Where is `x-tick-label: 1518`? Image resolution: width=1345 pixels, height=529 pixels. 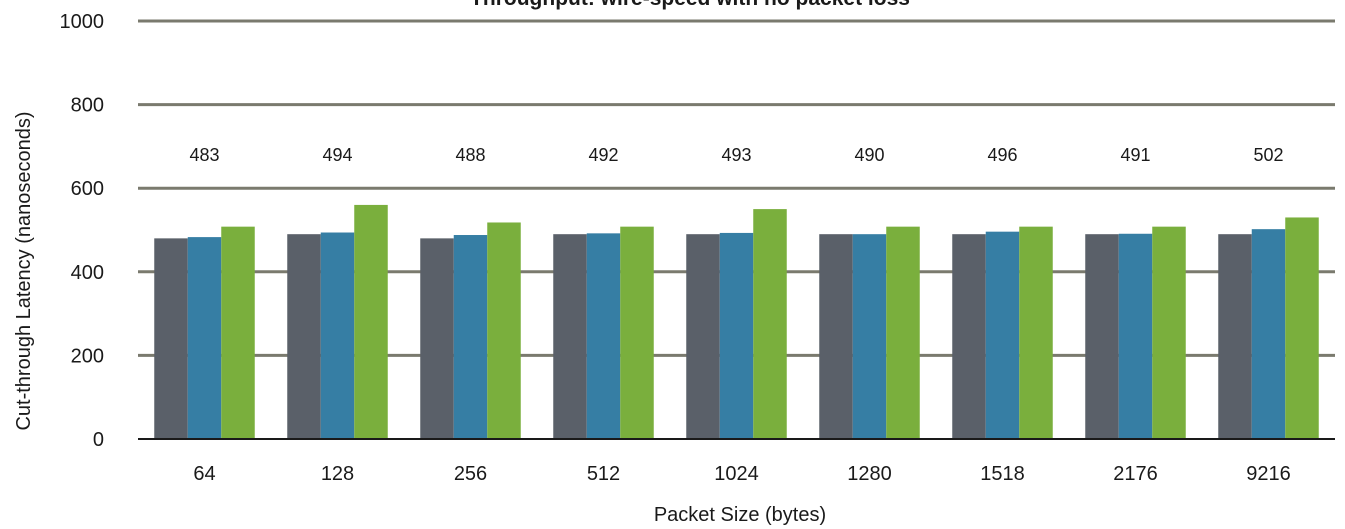 x-tick-label: 1518 is located at coordinates (1002, 474).